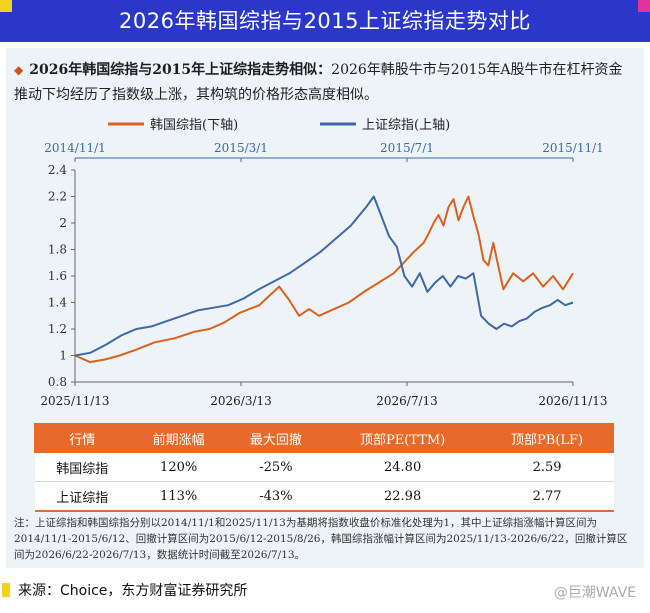  I want to click on intro-bold: 2026年韩国综指与2015年上证综指走势相似：, so click(180, 70).